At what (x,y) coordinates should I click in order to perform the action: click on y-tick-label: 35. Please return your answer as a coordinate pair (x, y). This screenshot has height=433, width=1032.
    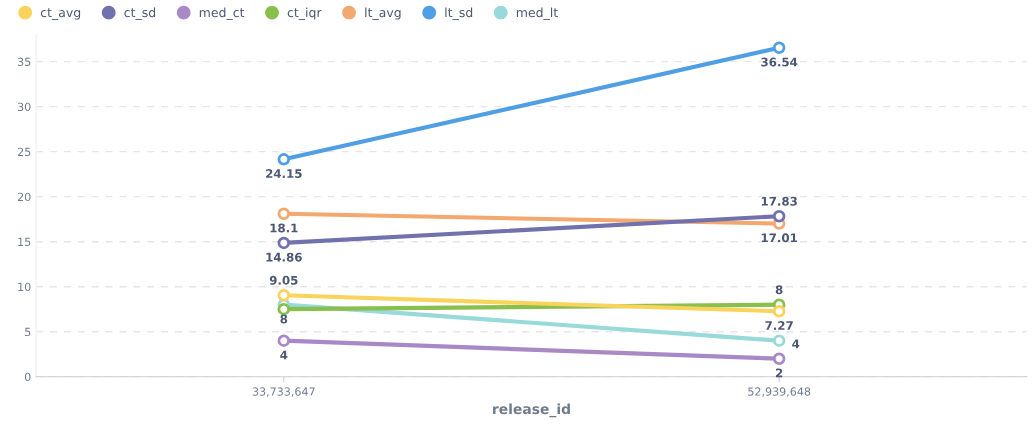
    Looking at the image, I should click on (24, 62).